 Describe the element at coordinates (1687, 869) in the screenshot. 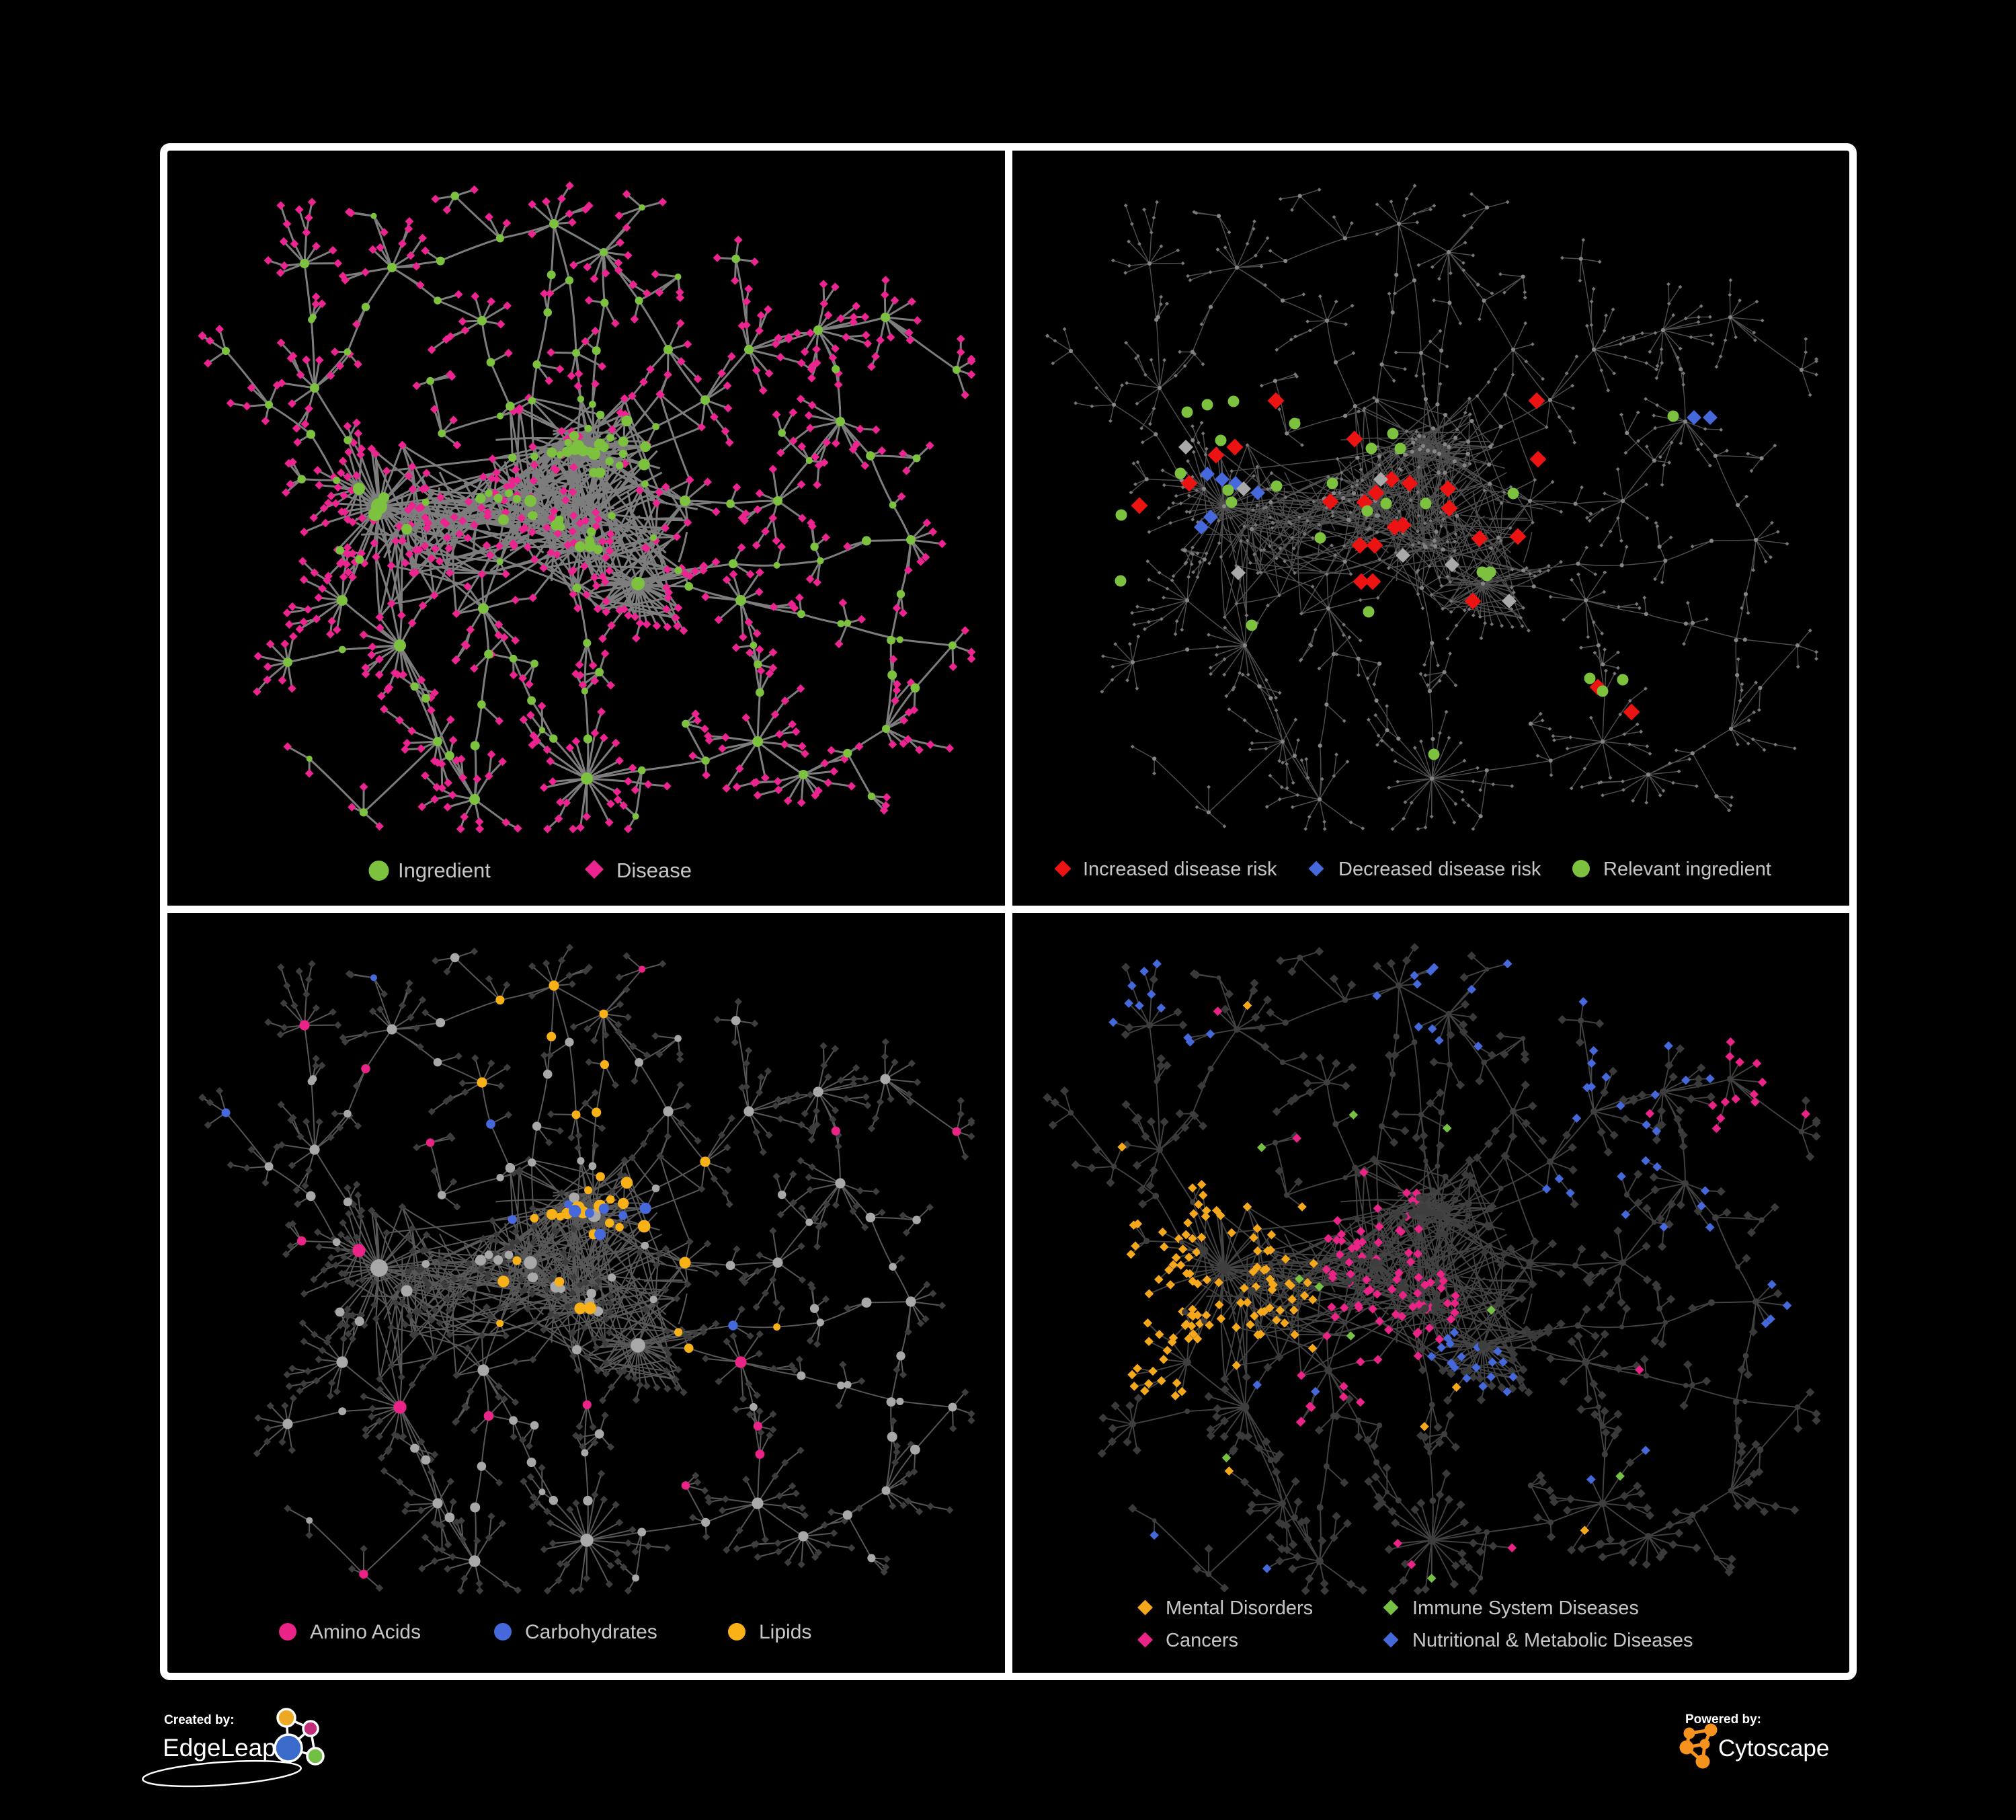

I see `svg-text: Relevant ingredient` at that location.